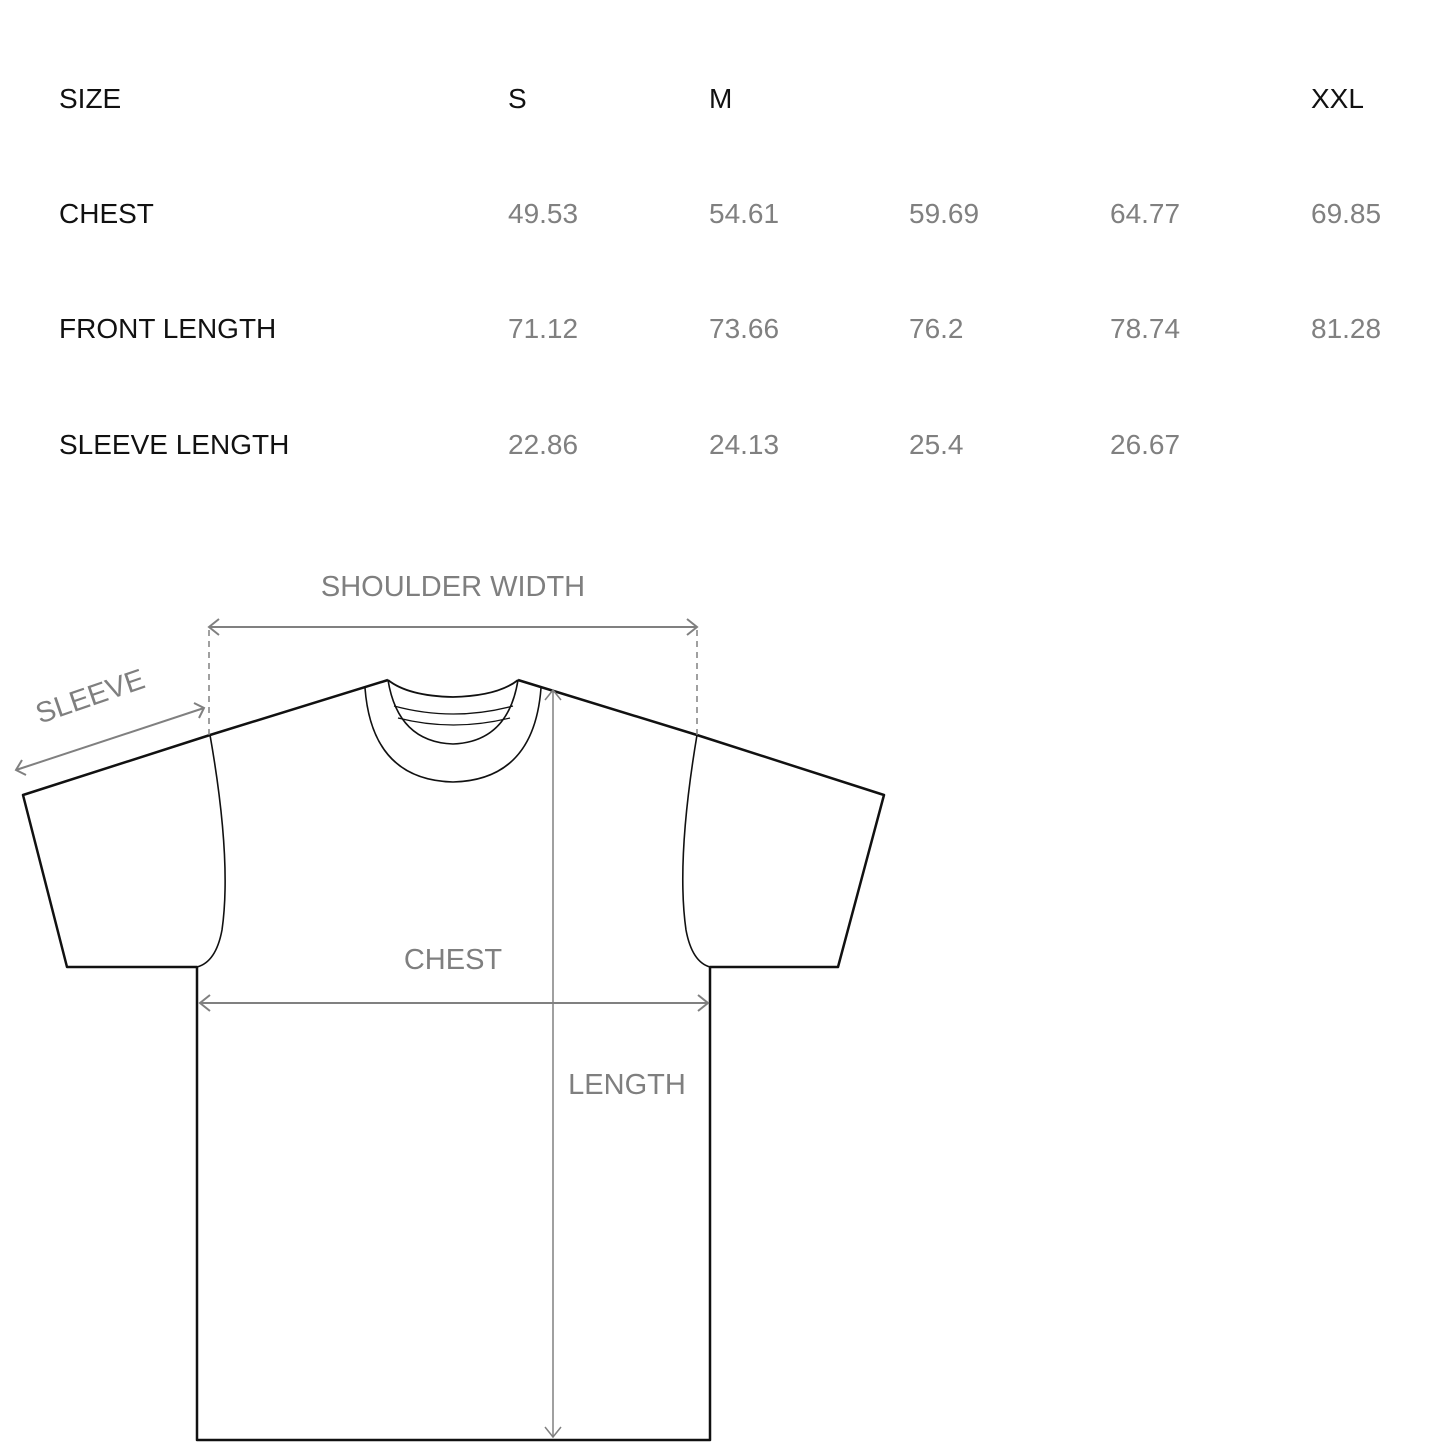 The width and height of the screenshot is (1445, 1445). What do you see at coordinates (543, 213) in the screenshot?
I see `cell-value: 49.53` at bounding box center [543, 213].